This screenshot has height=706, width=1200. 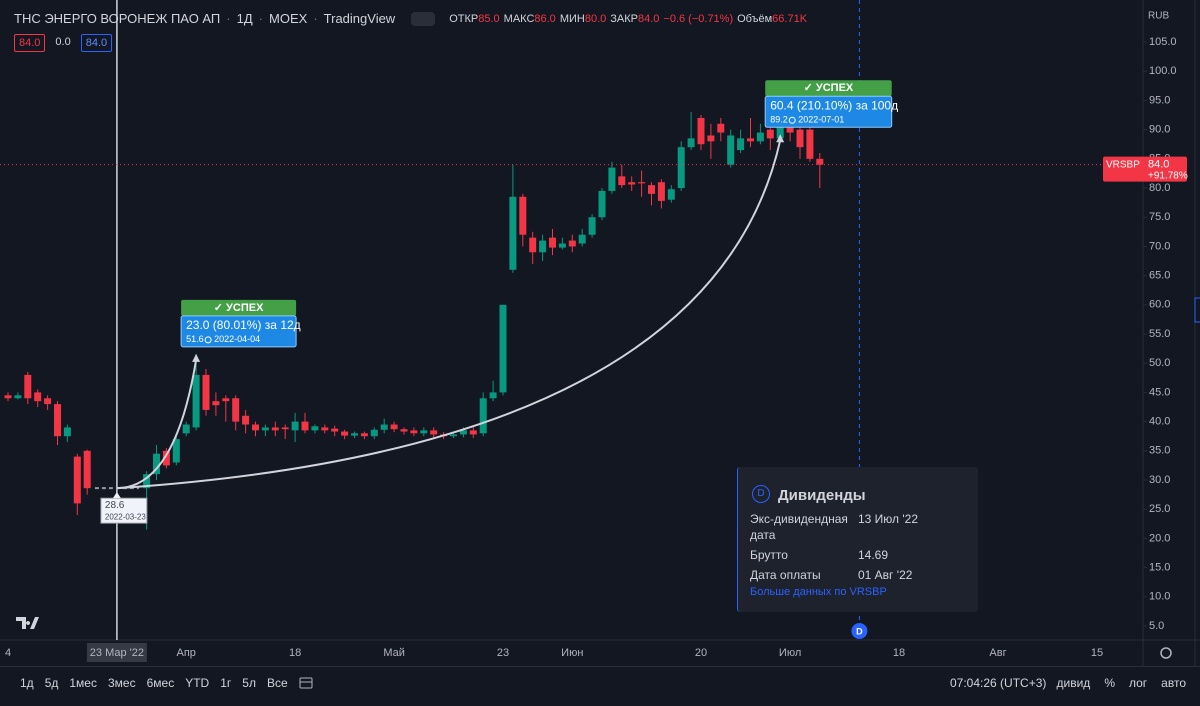 I want to click on period-button: 6мес, so click(x=160, y=683).